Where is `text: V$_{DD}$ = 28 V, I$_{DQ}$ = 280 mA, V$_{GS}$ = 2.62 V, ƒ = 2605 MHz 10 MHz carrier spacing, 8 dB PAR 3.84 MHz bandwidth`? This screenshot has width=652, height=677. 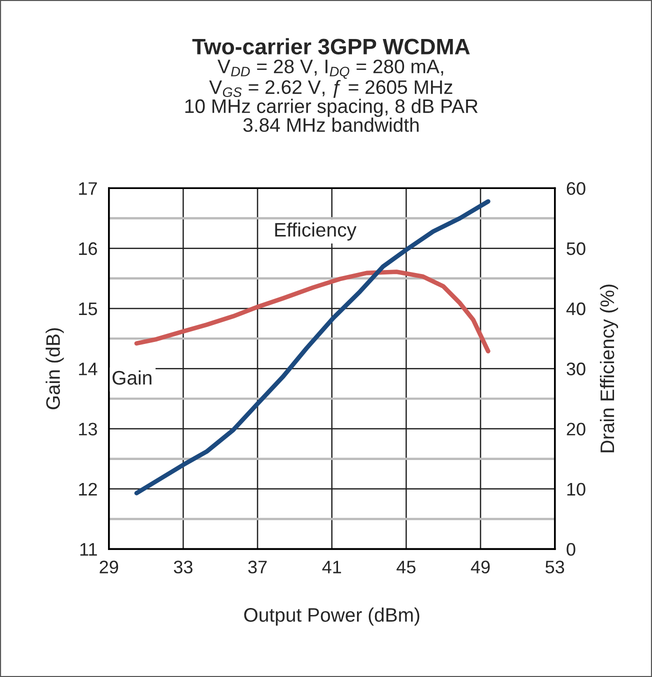
text: V$_{DD}$ = 28 V, I$_{DQ}$ = 280 mA, V$_{GS}$ = 2.62 V, ƒ = 2605 MHz 10 MHz carrier spacing, 8 dB PAR 3.84 MHz bandwidth is located at coordinates (331, 96).